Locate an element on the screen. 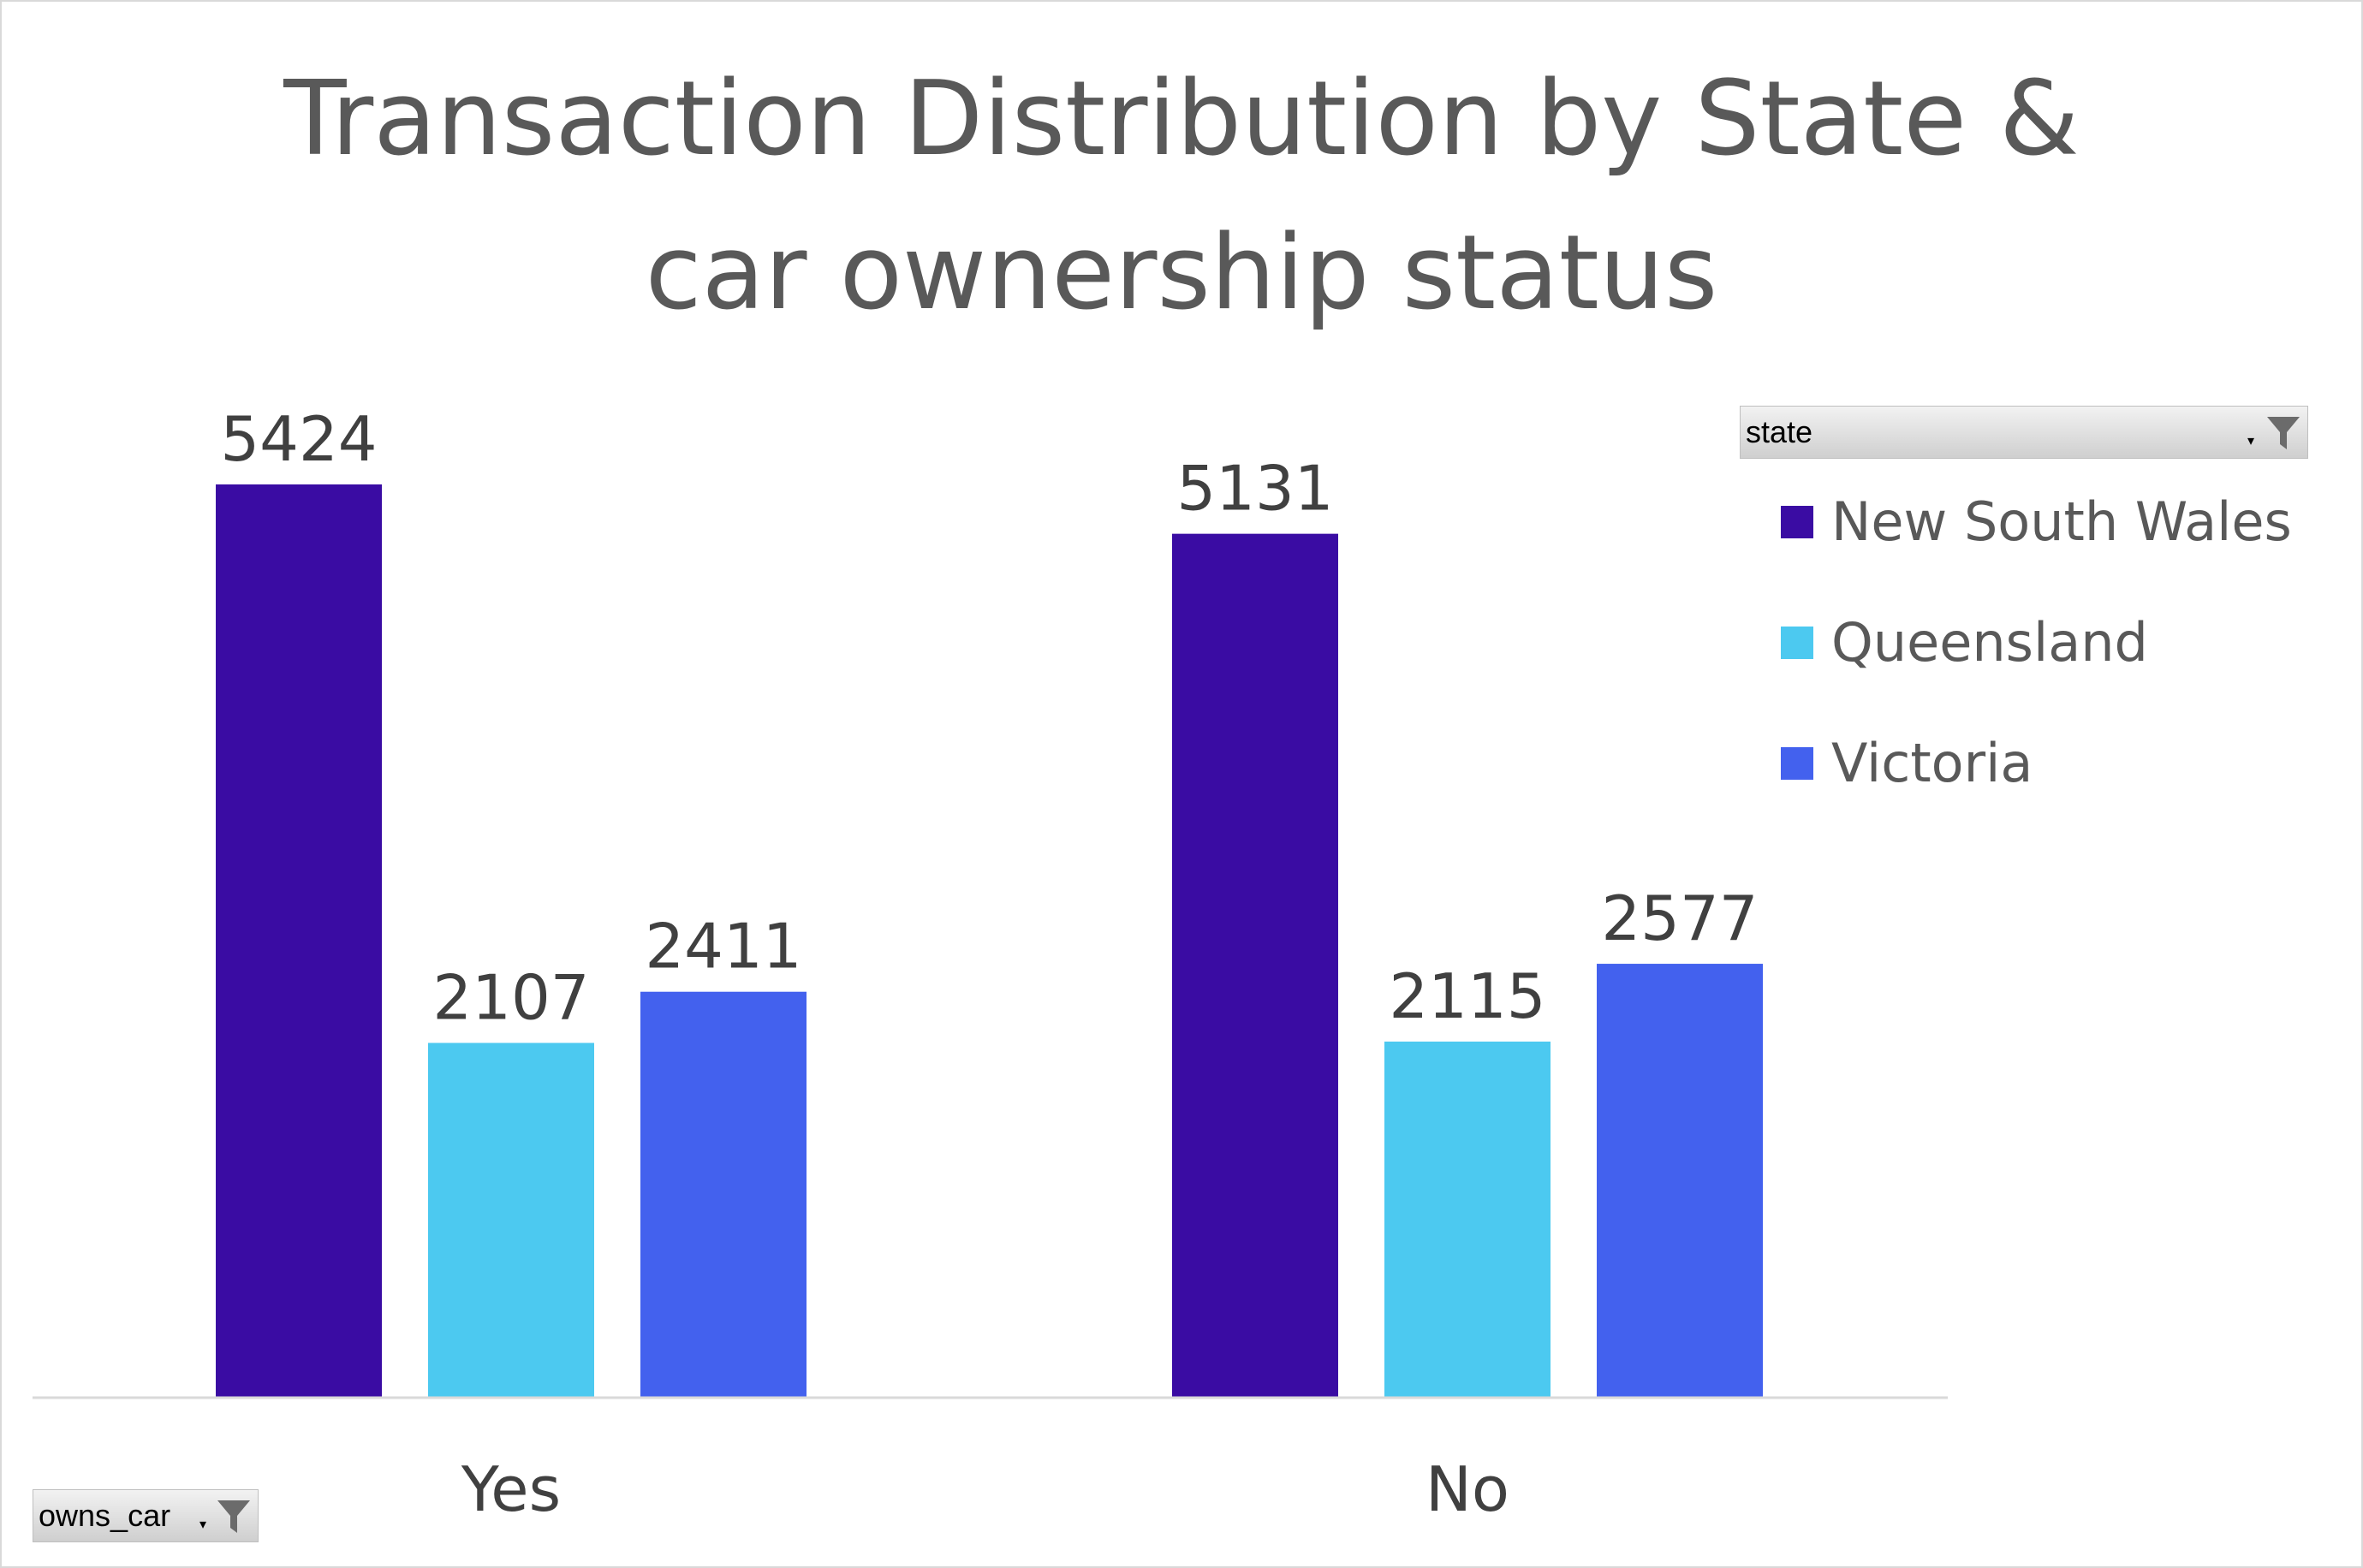  data-label-no-victoria: 2577 is located at coordinates (1679, 918).